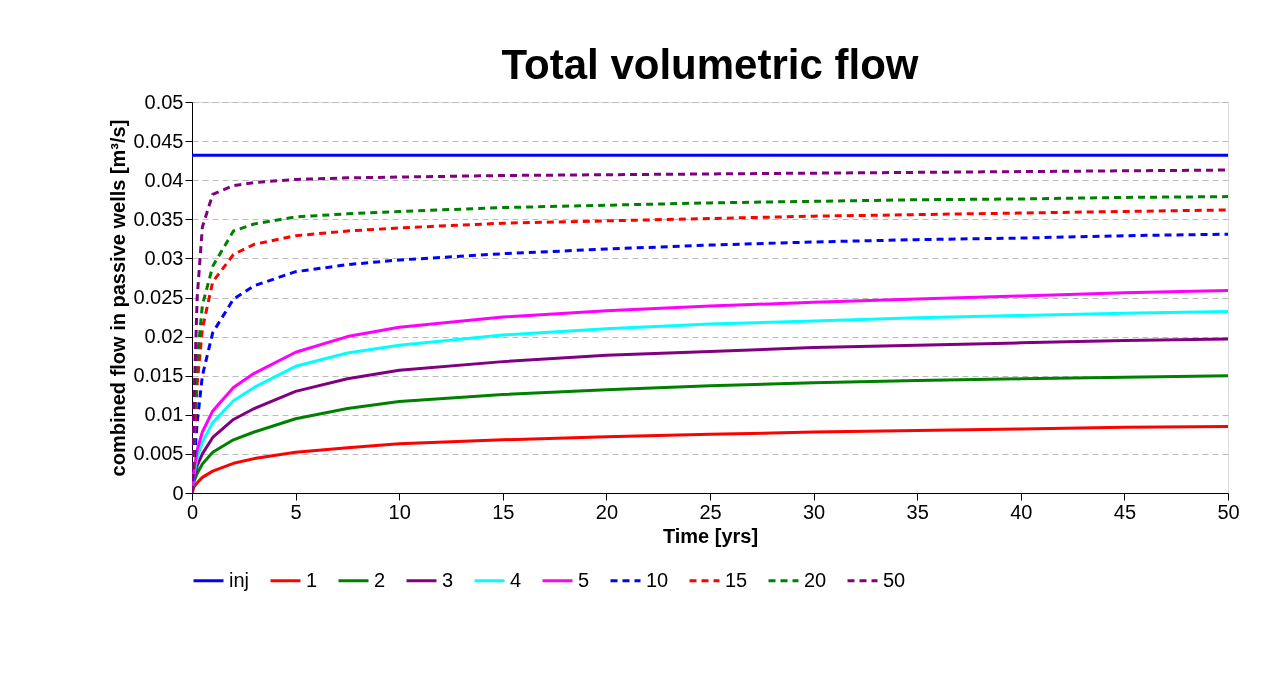 This screenshot has width=1270, height=698. Describe the element at coordinates (516, 579) in the screenshot. I see `legend-label: 4` at that location.